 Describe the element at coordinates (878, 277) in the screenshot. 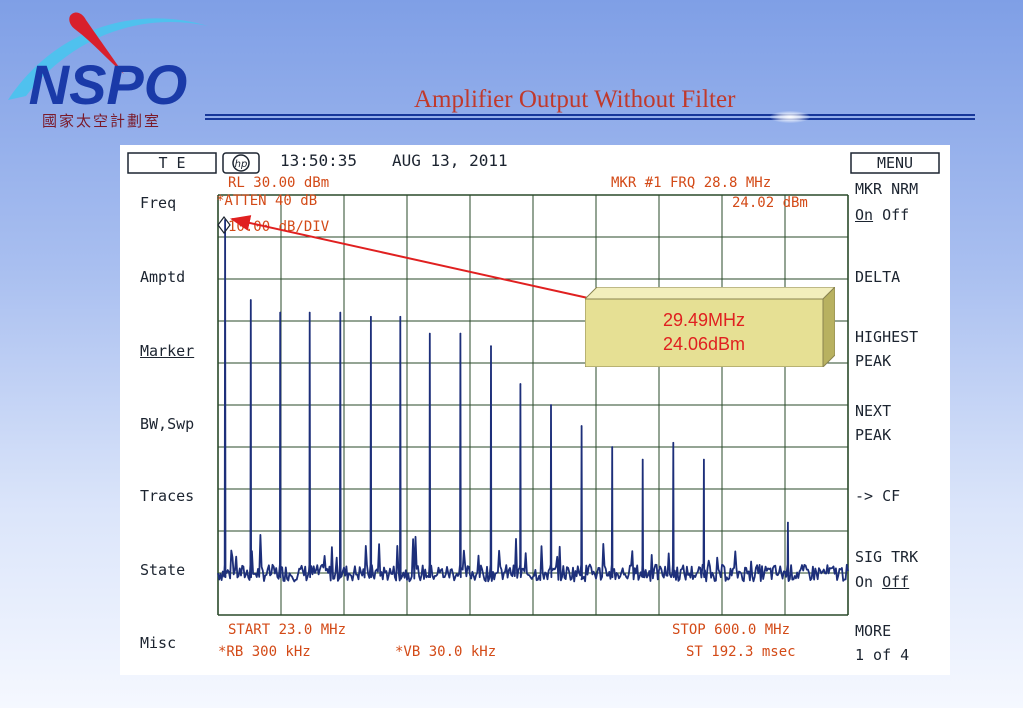

I see `softkey-delta: DELTA` at that location.